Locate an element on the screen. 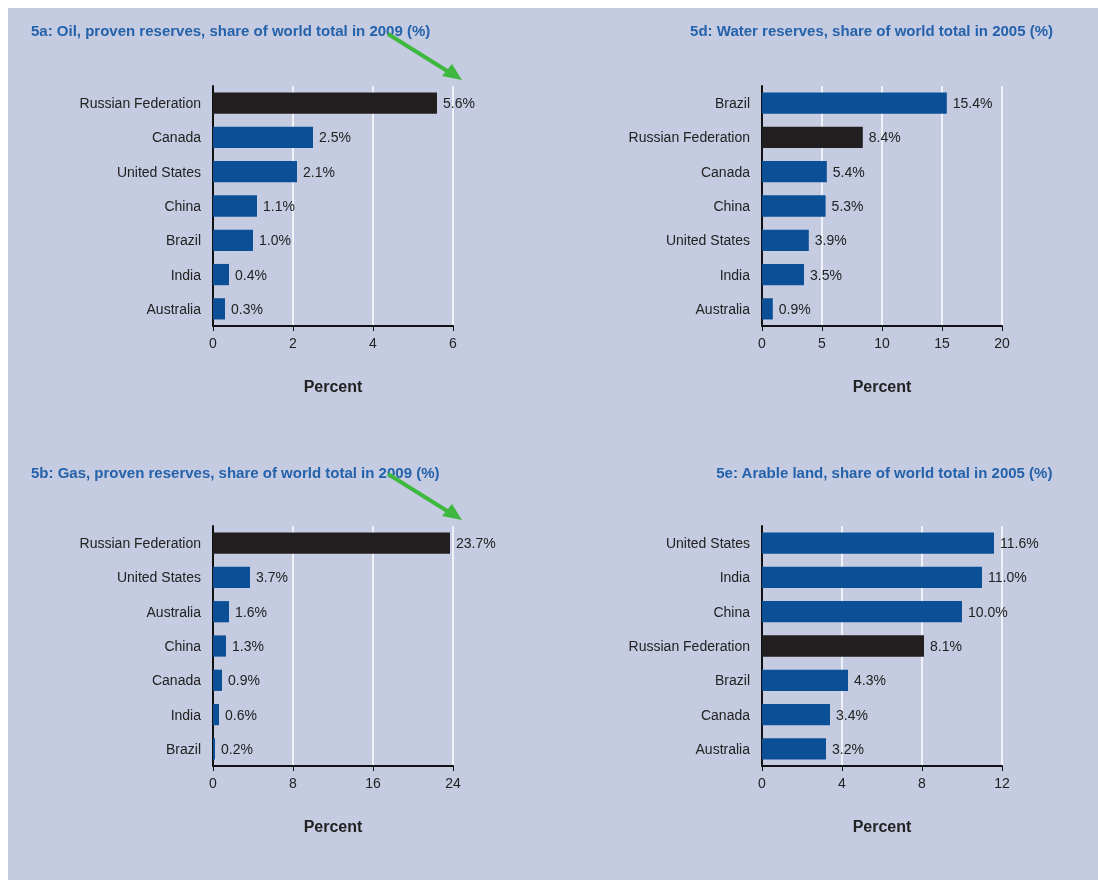 This screenshot has width=1098, height=880. chart-title: 5d: Water reserves, share of world total in 2005 (%) is located at coordinates (872, 30).